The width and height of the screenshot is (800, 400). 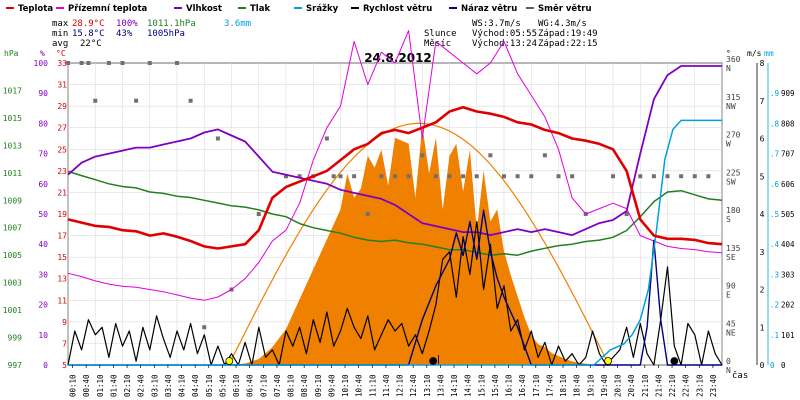 I want to click on direction-degree-label: 360, so click(x=733, y=59).